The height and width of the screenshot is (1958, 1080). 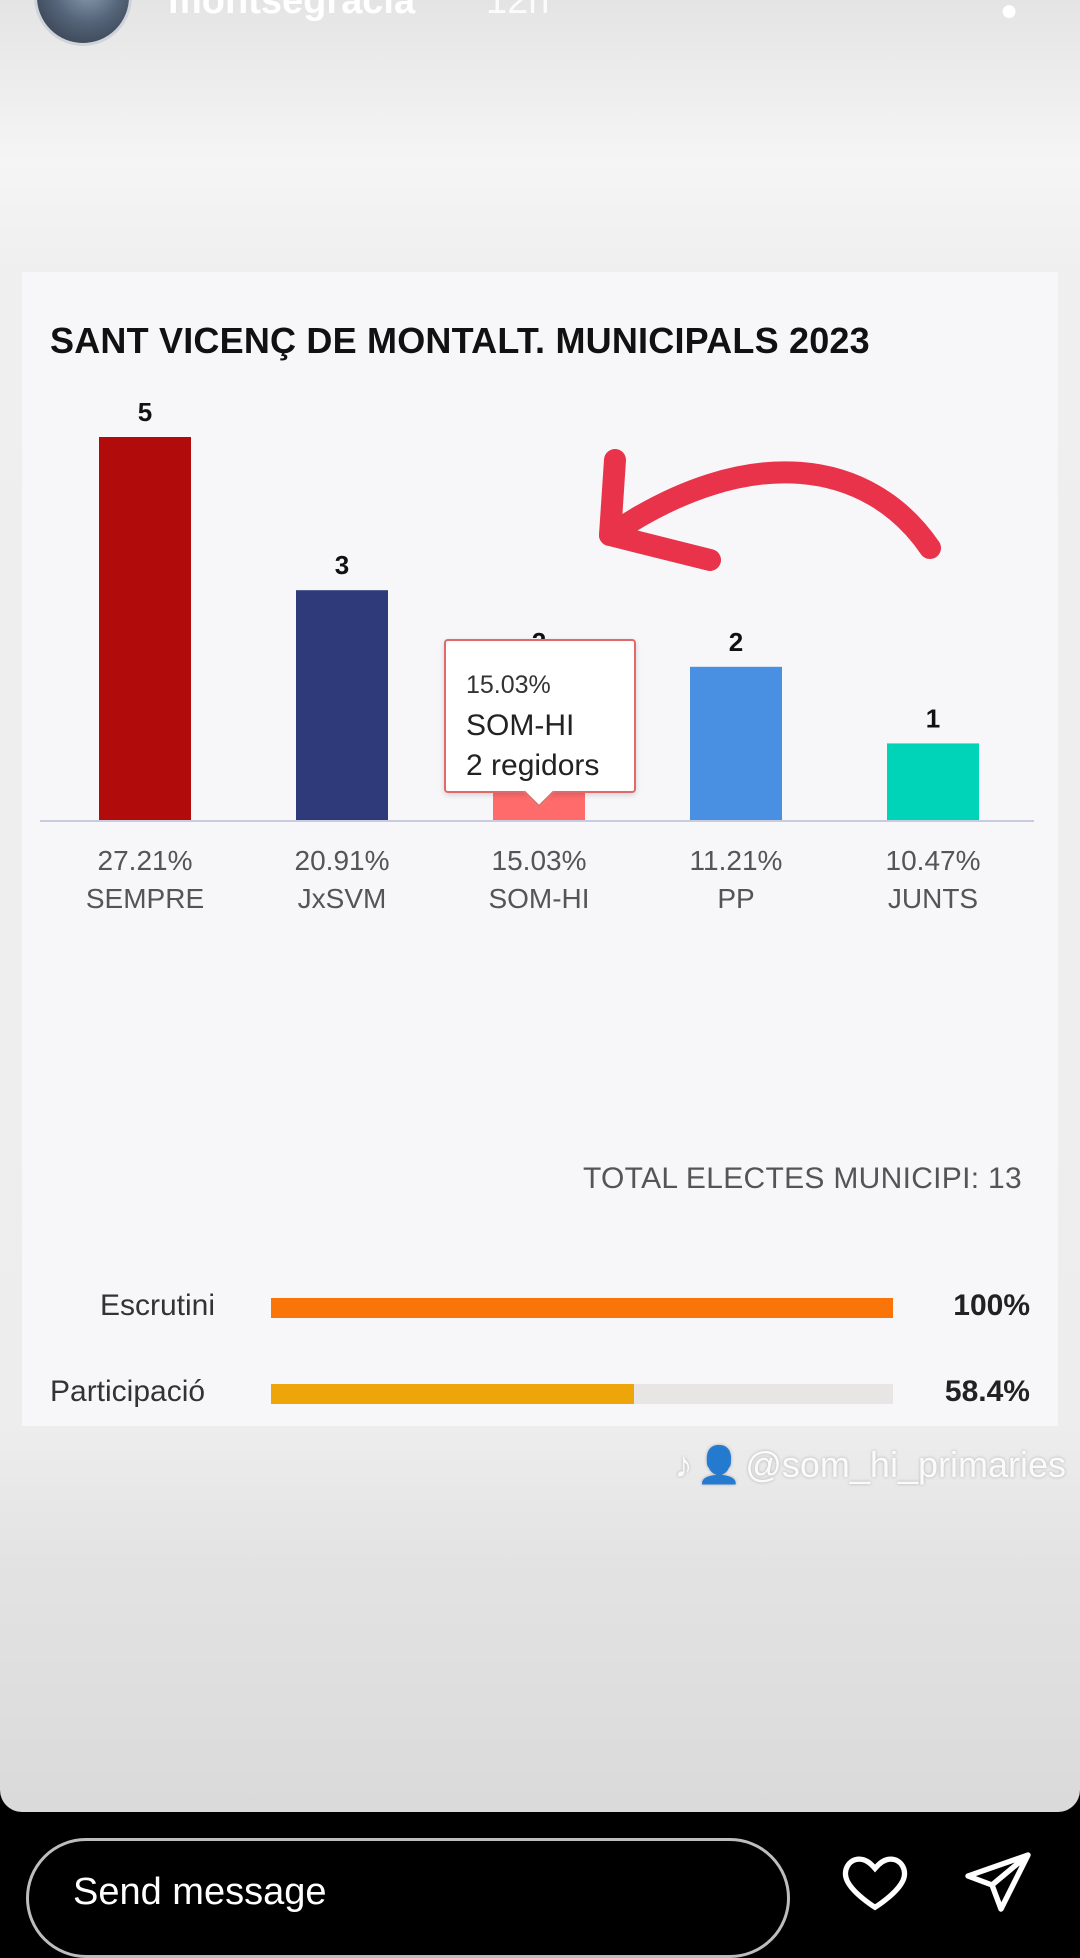 I want to click on watermark: ♪ 👤 @som_hi_primaries, so click(x=870, y=1465).